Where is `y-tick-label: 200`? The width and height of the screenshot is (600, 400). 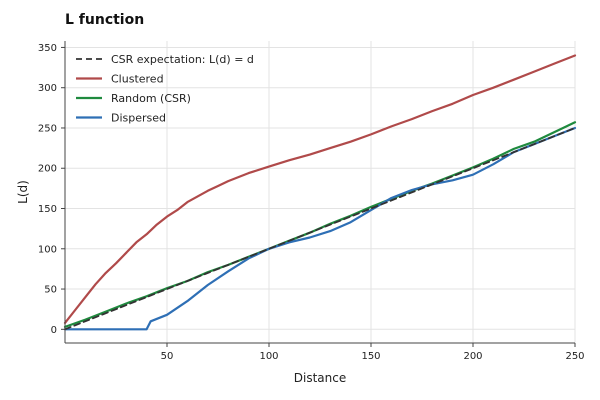
y-tick-label: 200 is located at coordinates (47, 169).